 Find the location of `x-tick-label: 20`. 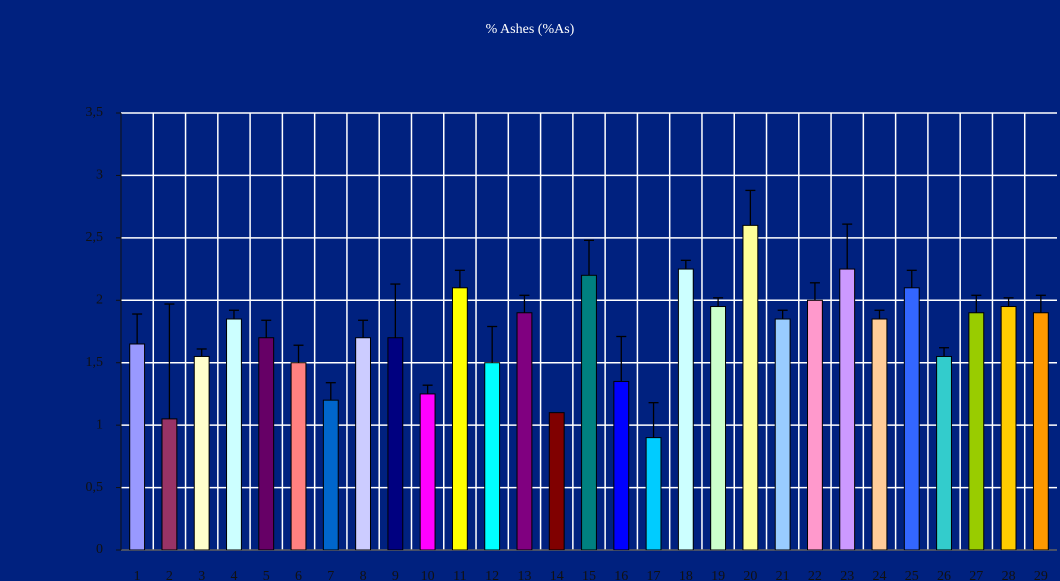

x-tick-label: 20 is located at coordinates (750, 575).